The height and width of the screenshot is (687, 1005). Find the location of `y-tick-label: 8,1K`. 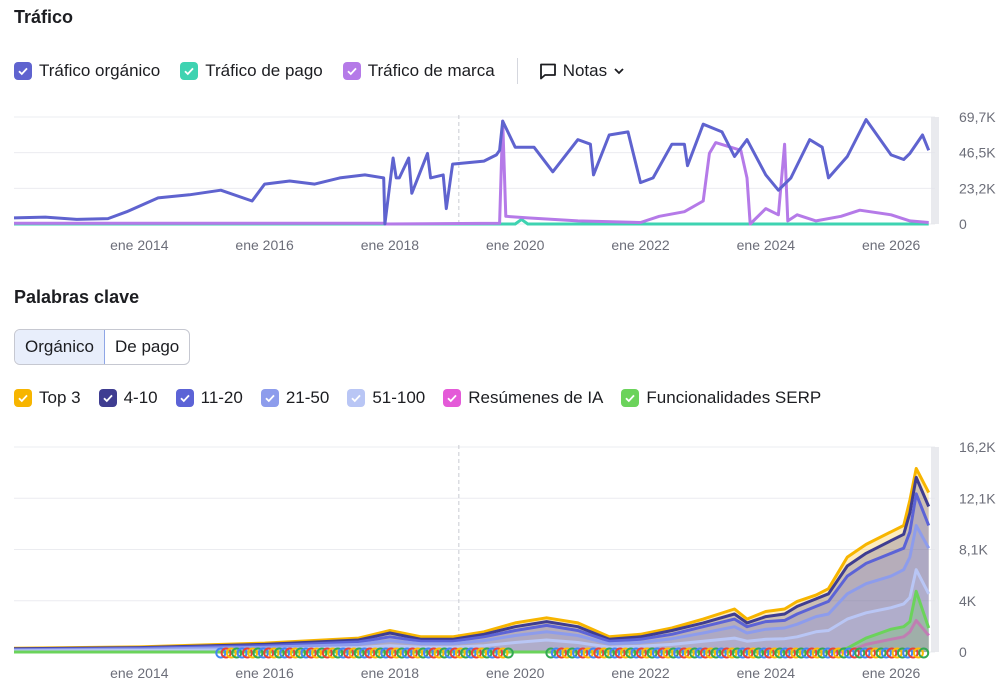

y-tick-label: 8,1K is located at coordinates (973, 550).